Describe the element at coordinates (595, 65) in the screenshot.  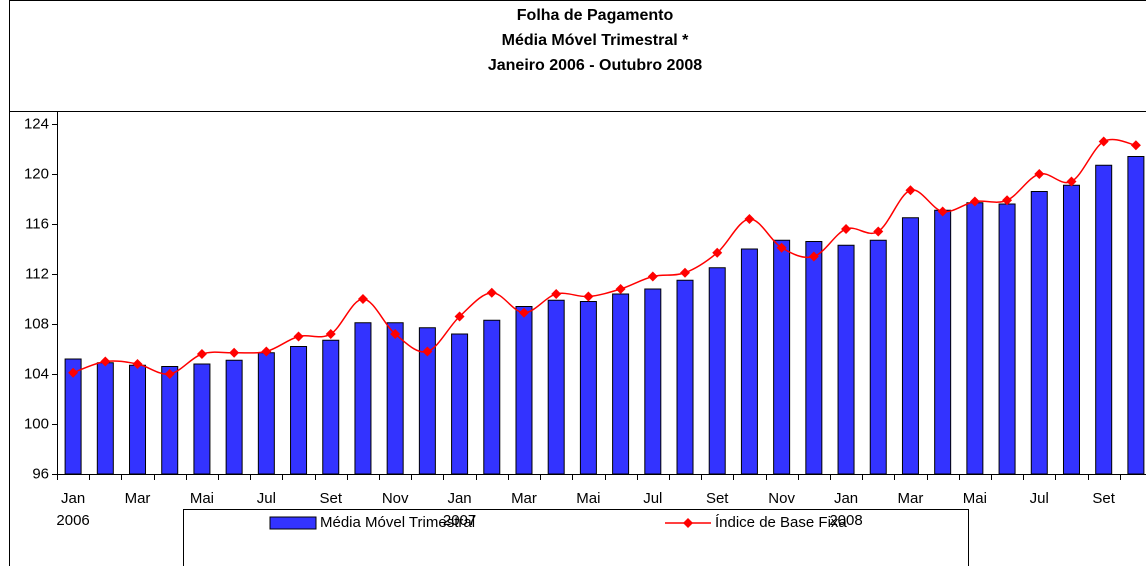
I see `chart-subtitle: Janeiro 2006 - Outubro 2008` at that location.